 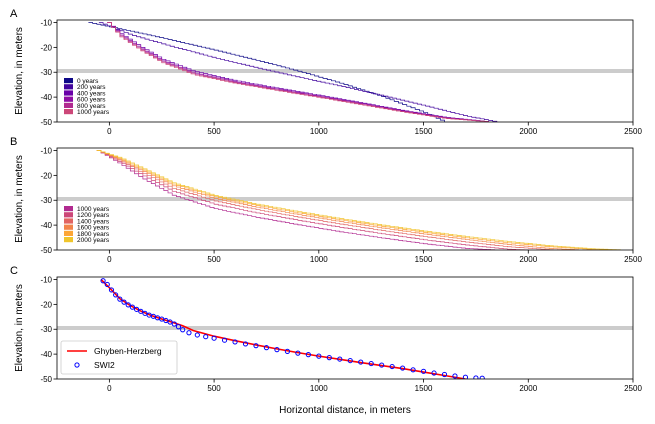 I want to click on panel-label: A, so click(x=14, y=14).